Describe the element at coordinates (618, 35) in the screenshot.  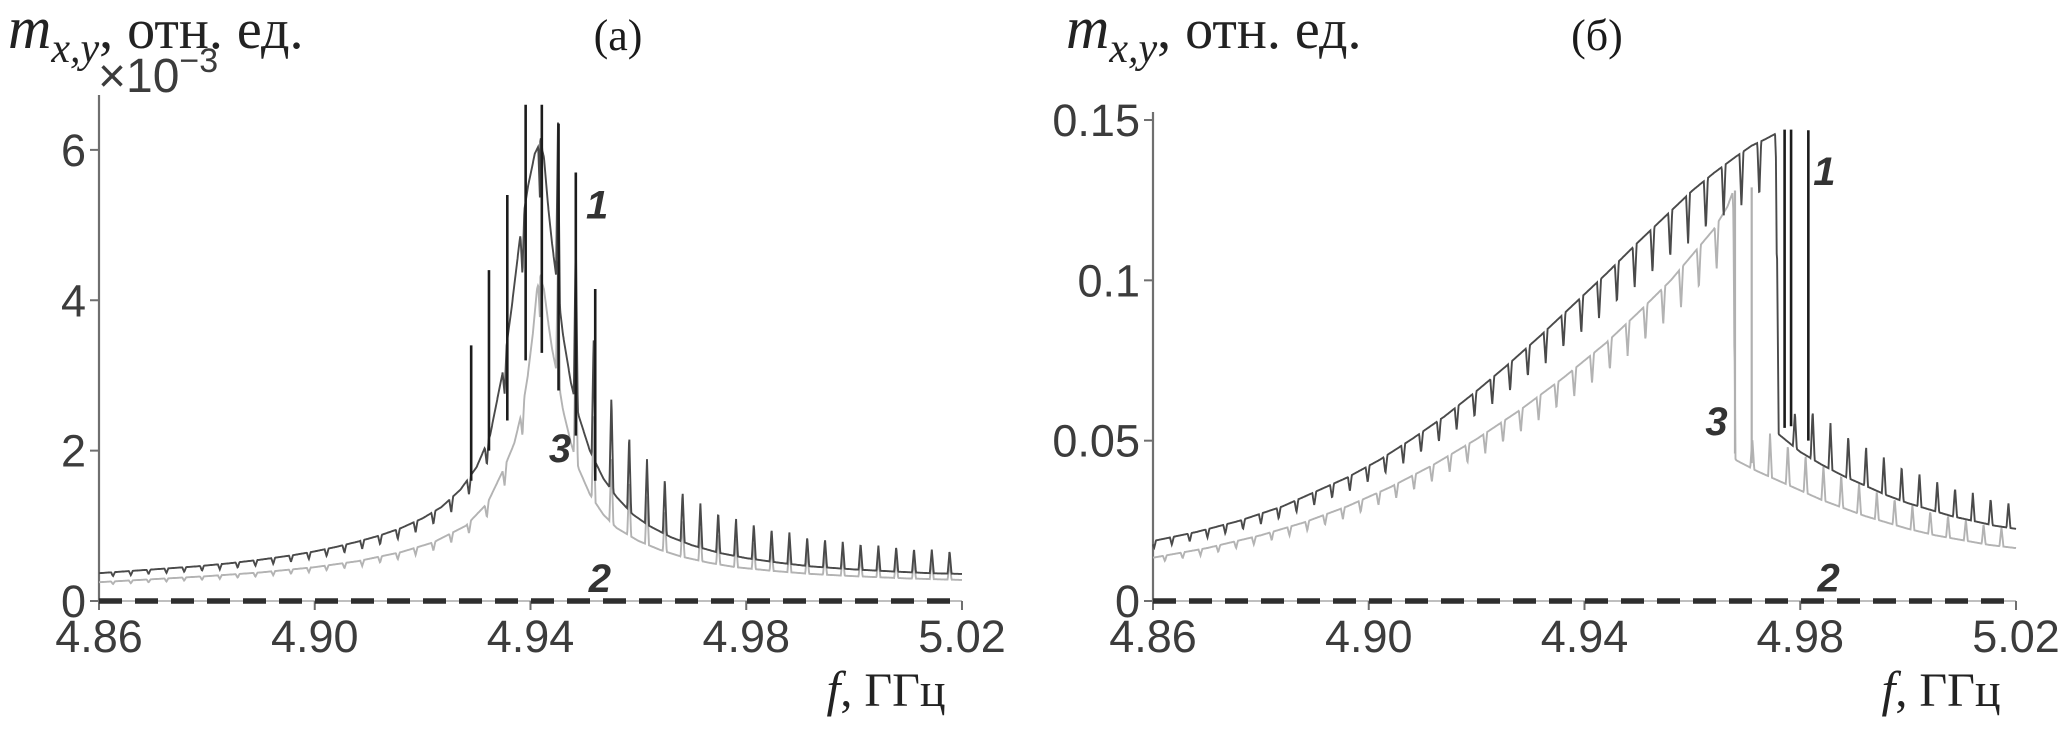
I see `panel-title: (a)` at that location.